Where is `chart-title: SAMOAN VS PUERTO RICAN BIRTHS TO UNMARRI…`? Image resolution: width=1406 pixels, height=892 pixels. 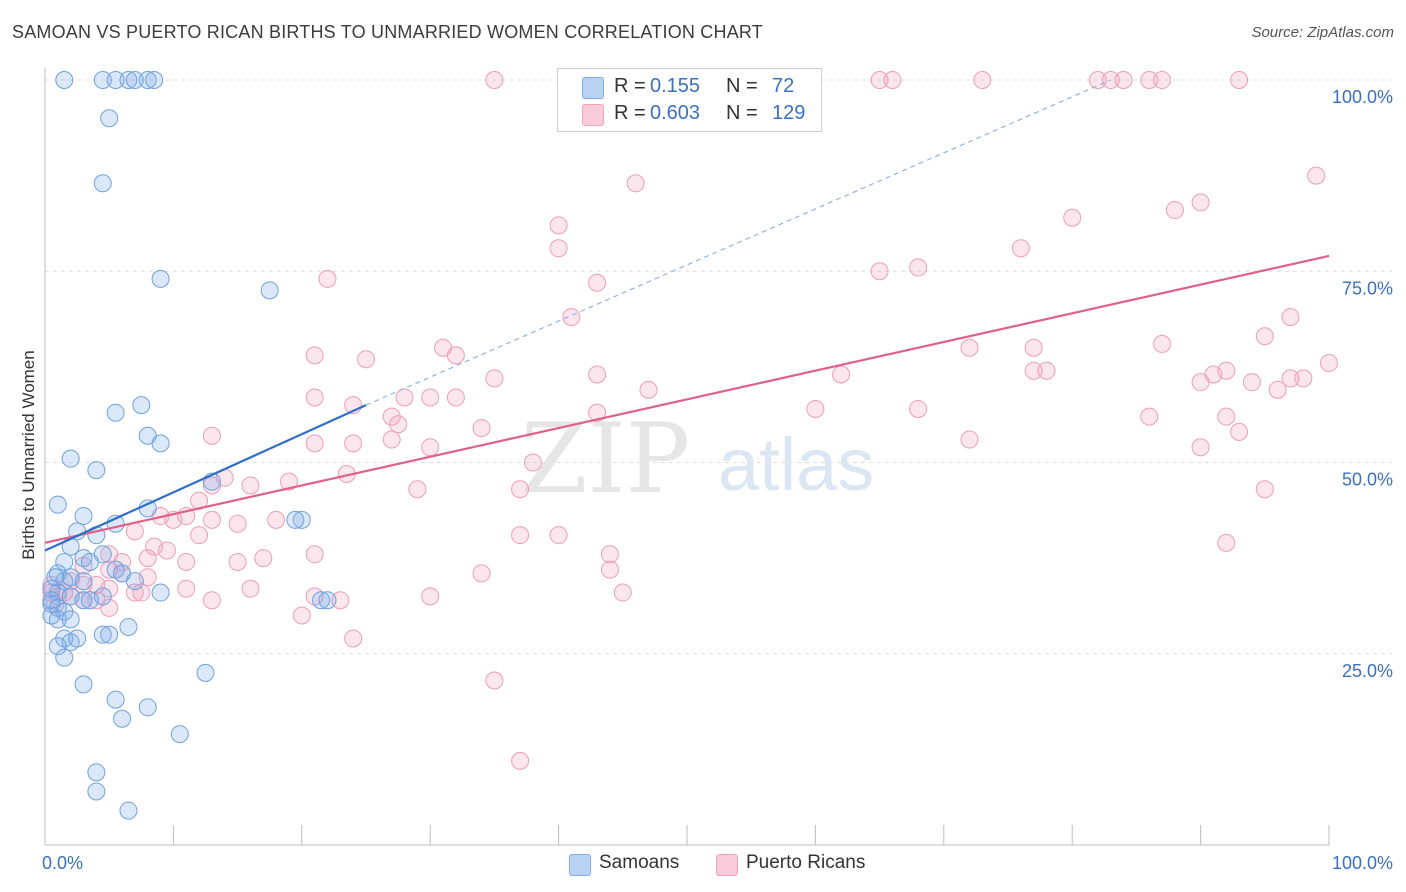
chart-title: SAMOAN VS PUERTO RICAN BIRTHS TO UNMARRI… is located at coordinates (387, 32).